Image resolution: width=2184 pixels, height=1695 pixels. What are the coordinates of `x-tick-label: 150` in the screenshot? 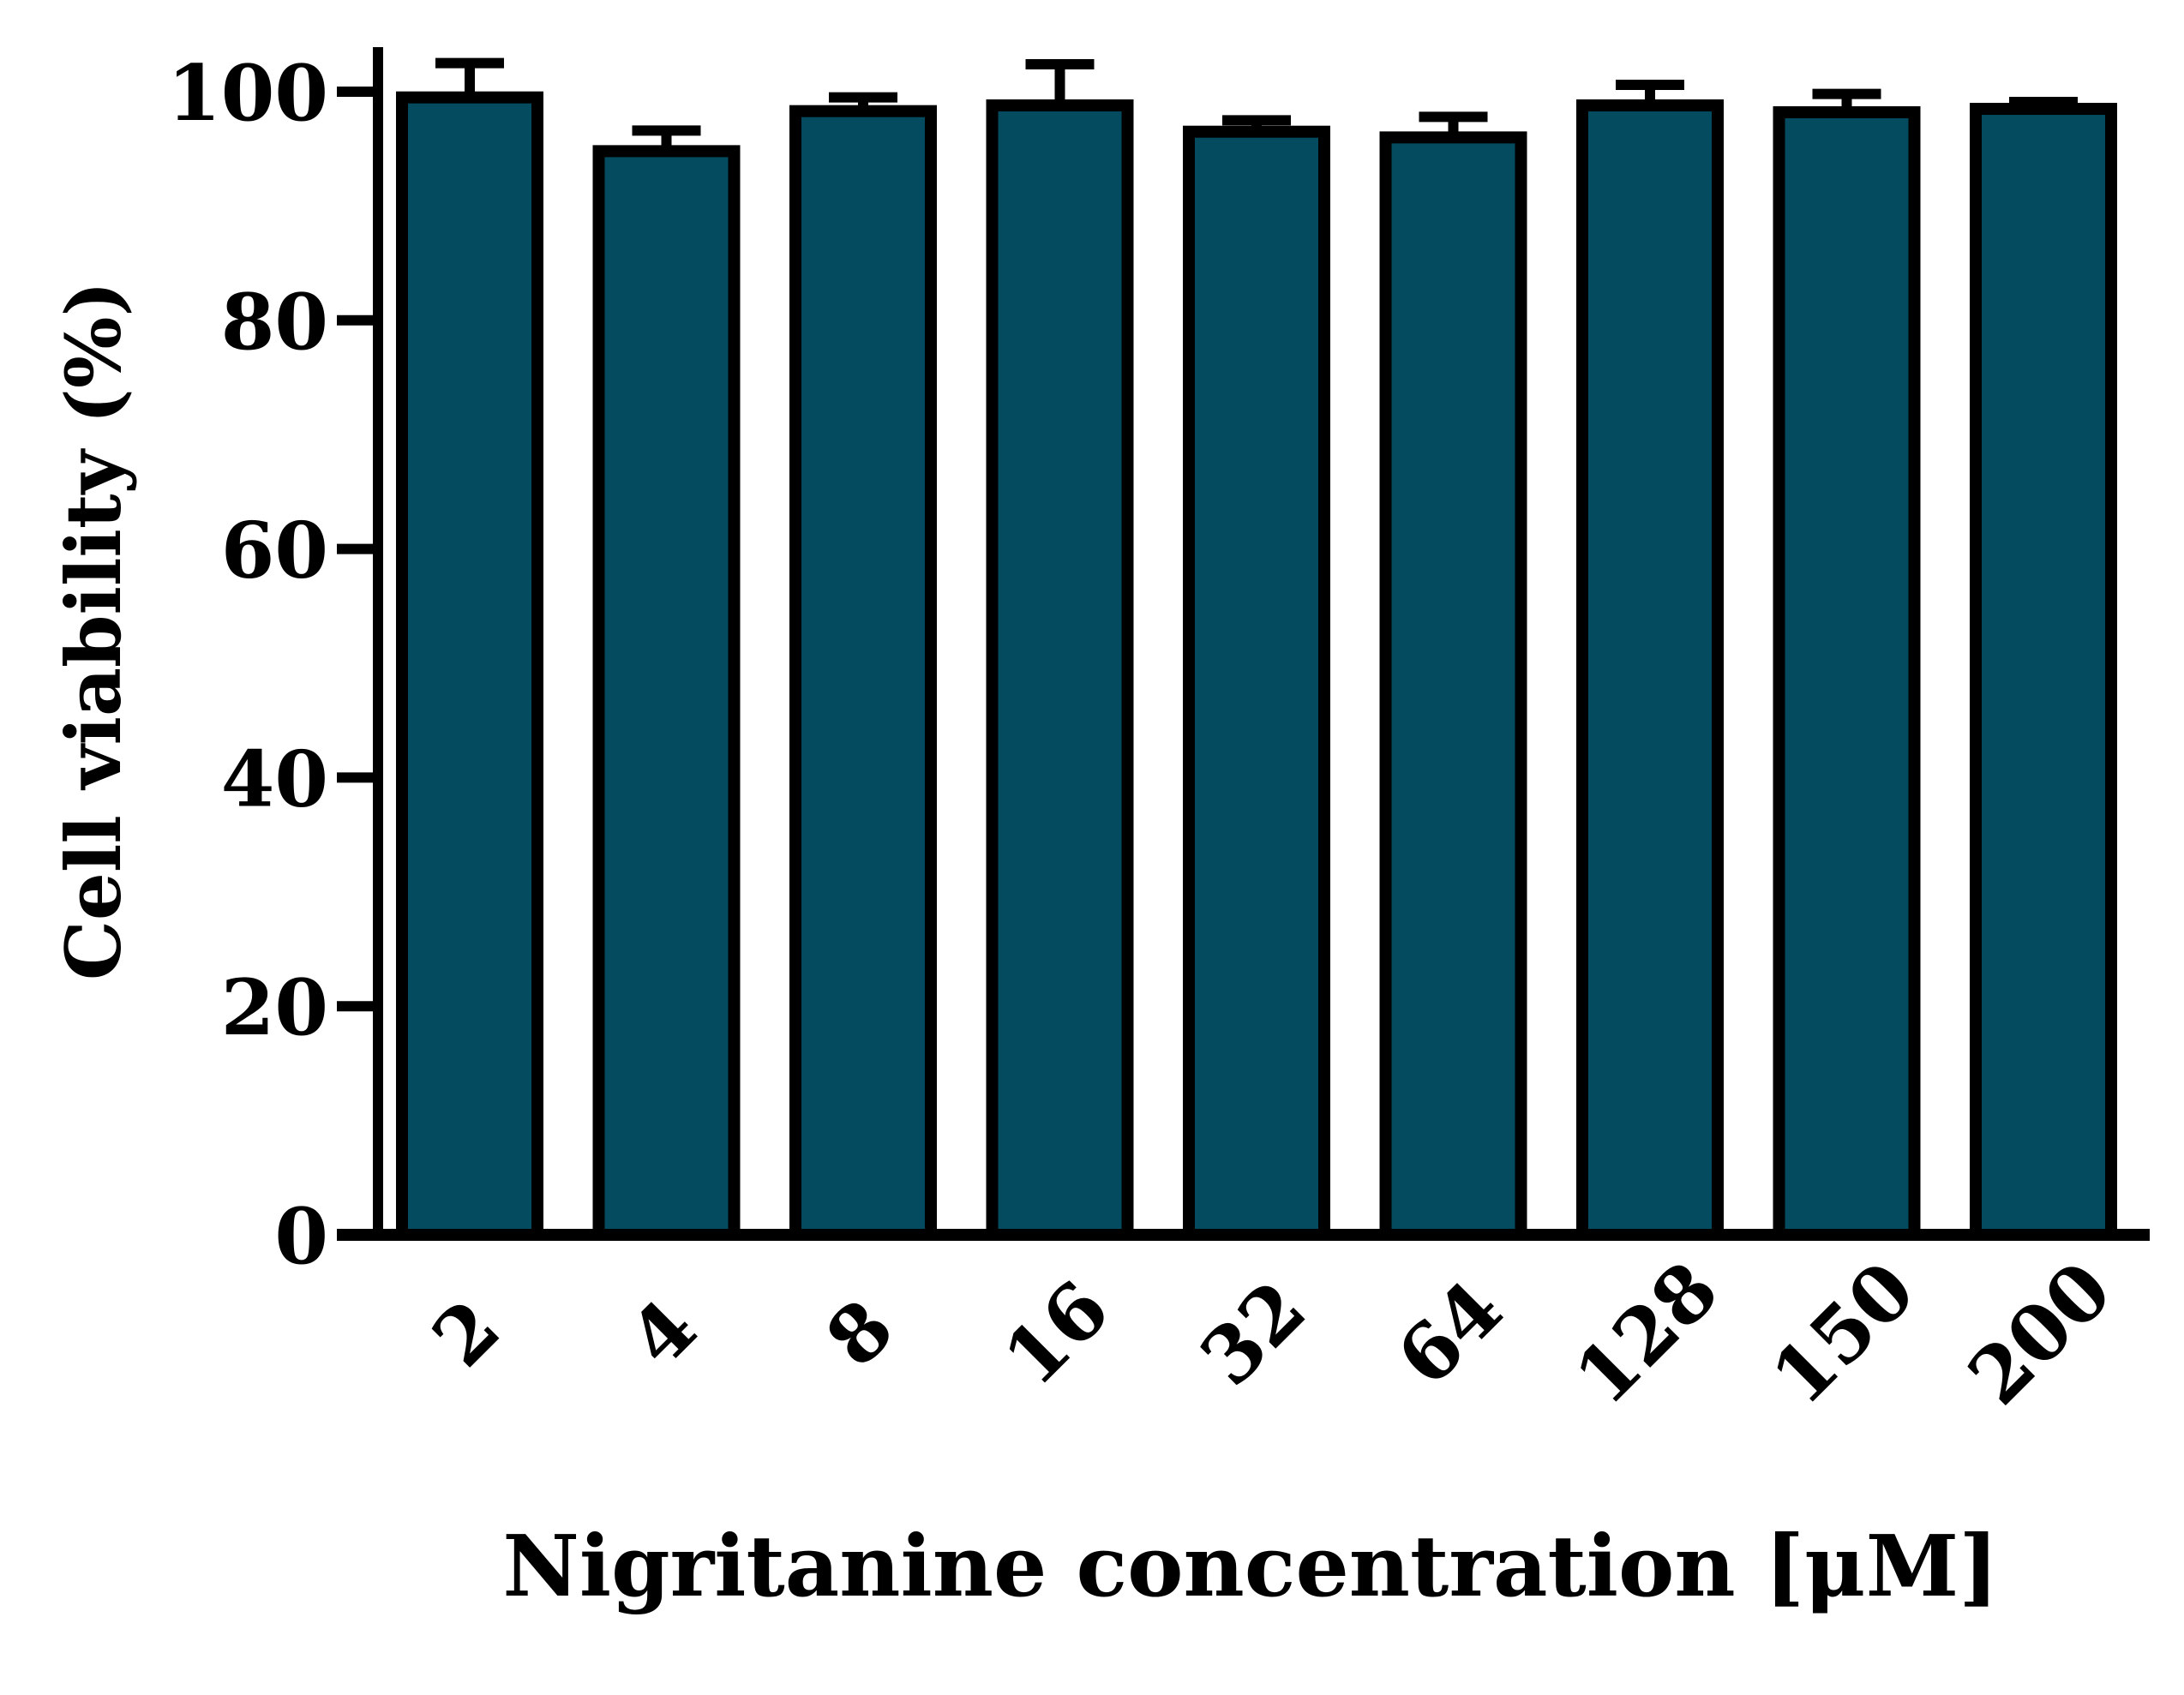 It's located at (1844, 1333).